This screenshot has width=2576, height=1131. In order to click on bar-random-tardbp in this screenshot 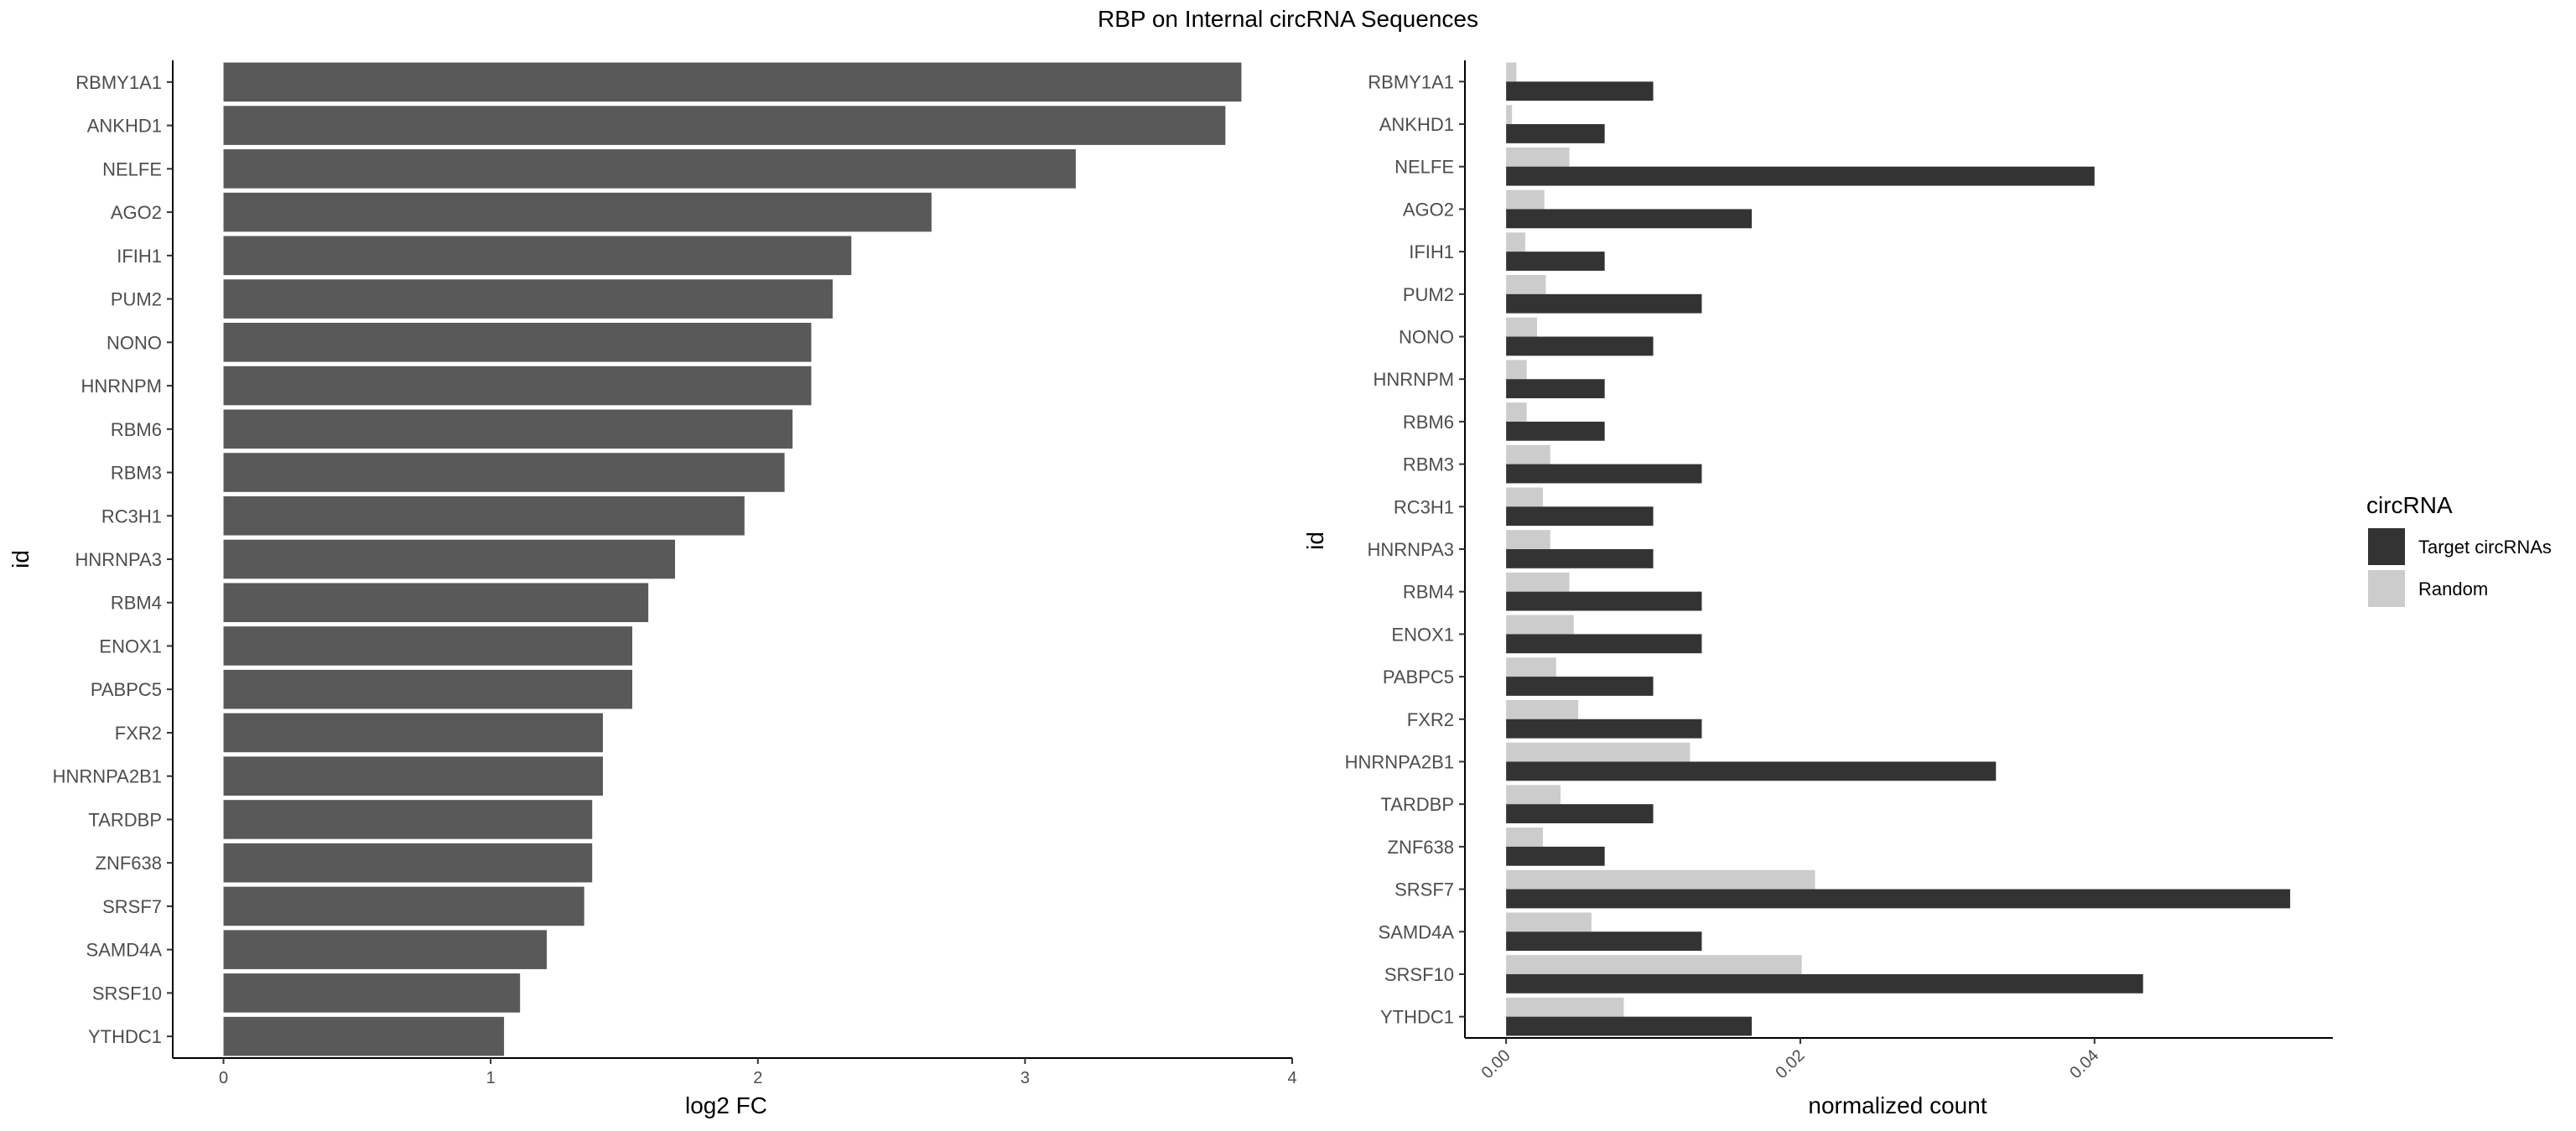, I will do `click(1533, 795)`.